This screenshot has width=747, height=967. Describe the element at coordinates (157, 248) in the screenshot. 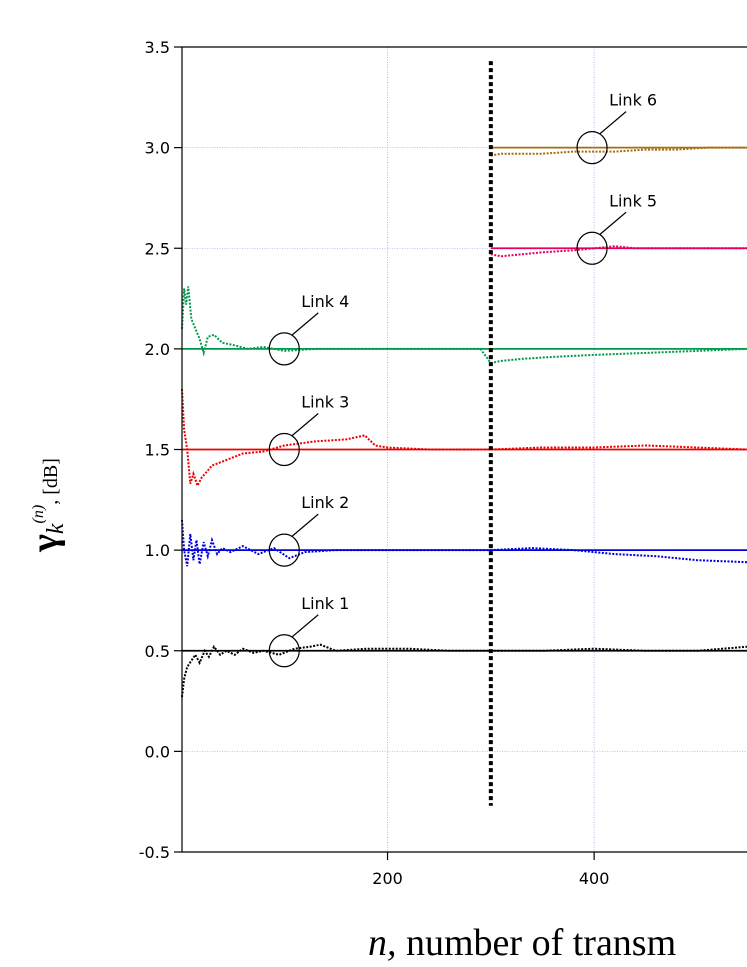

I see `y-tick-label: 2.5` at that location.